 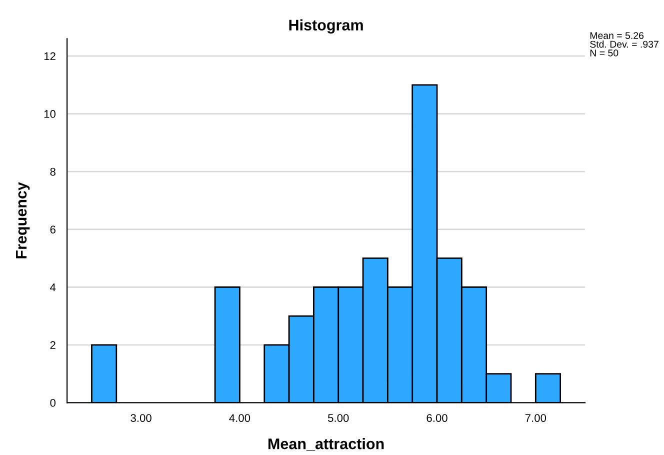 I want to click on y-axis-title: Frequency, so click(x=23, y=220).